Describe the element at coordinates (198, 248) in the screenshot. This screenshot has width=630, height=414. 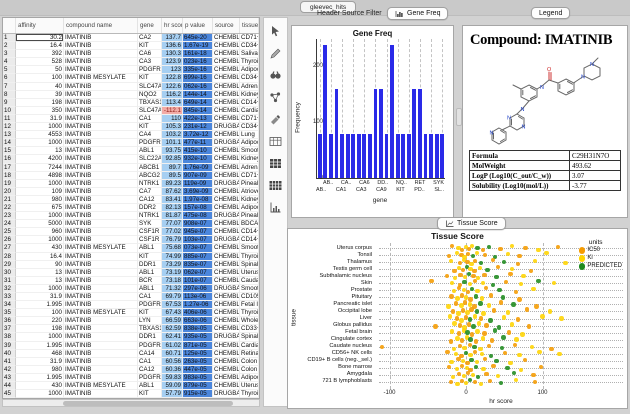
I see `cell-pvalue: 073e-07` at that location.